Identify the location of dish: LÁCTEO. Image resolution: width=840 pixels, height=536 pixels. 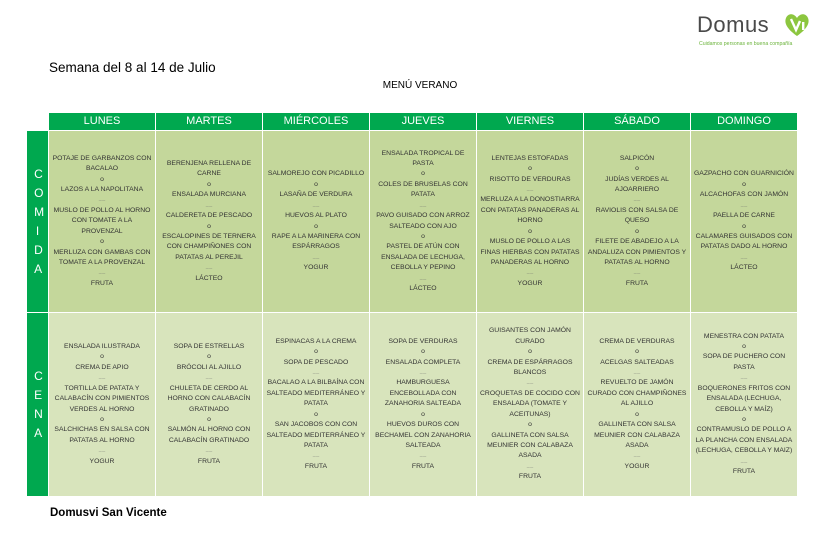
(423, 288).